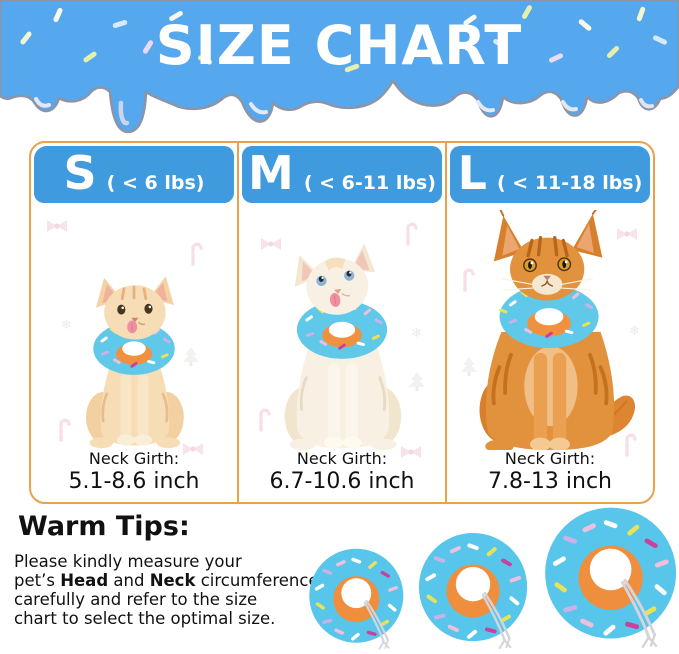 This screenshot has height=654, width=679. I want to click on cat-small-photo, so click(135, 362).